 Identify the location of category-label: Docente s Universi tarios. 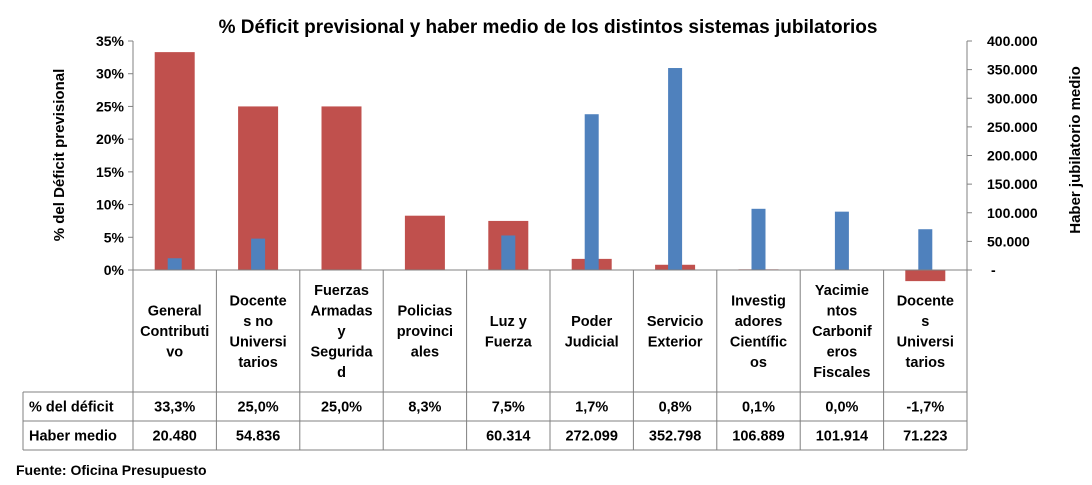
(925, 332).